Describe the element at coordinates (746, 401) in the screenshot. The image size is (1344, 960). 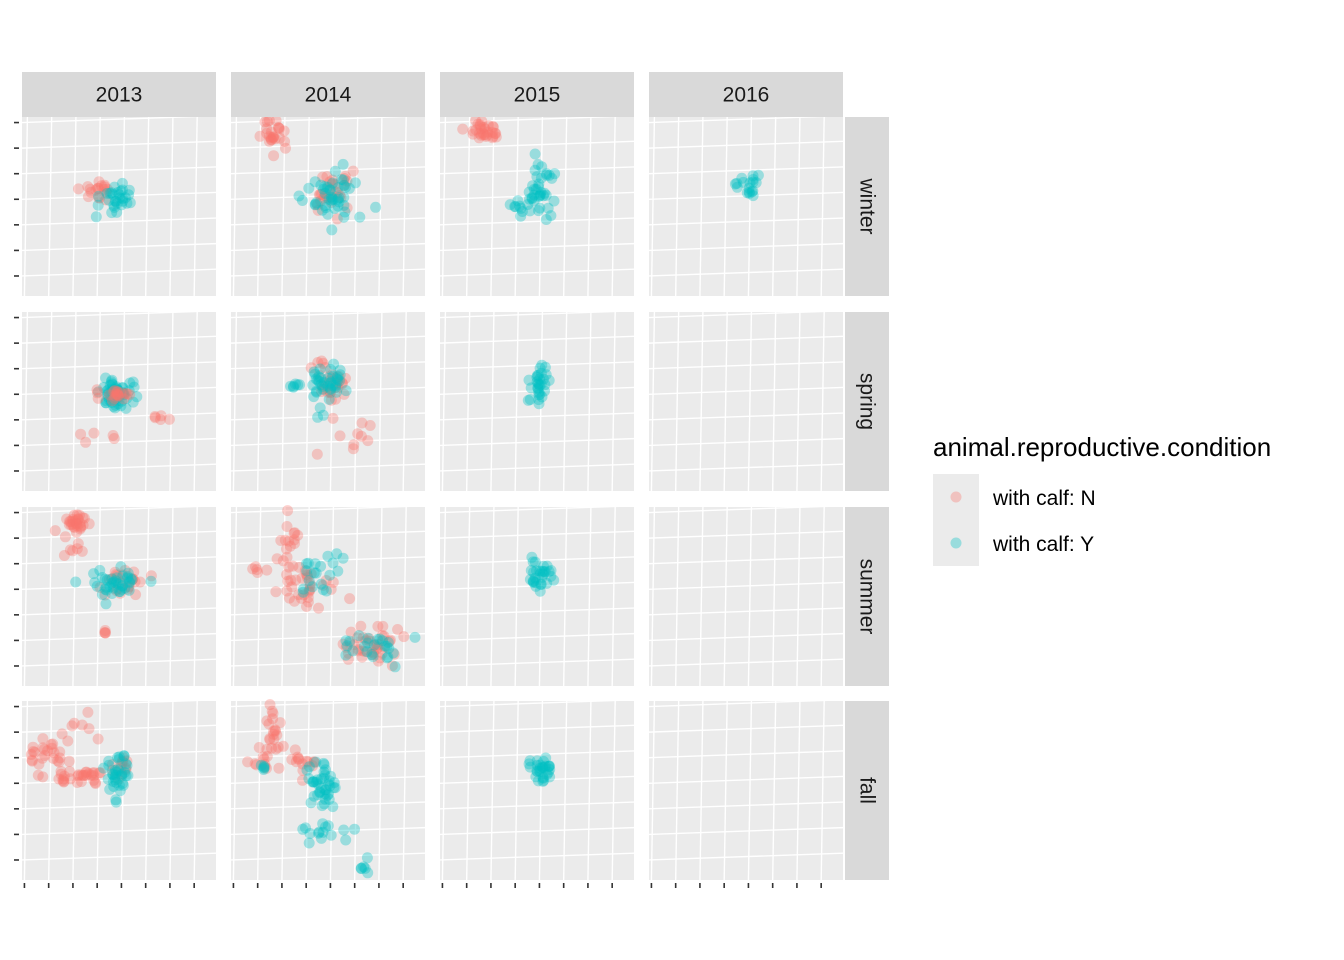
I see `panel-2016-spring` at that location.